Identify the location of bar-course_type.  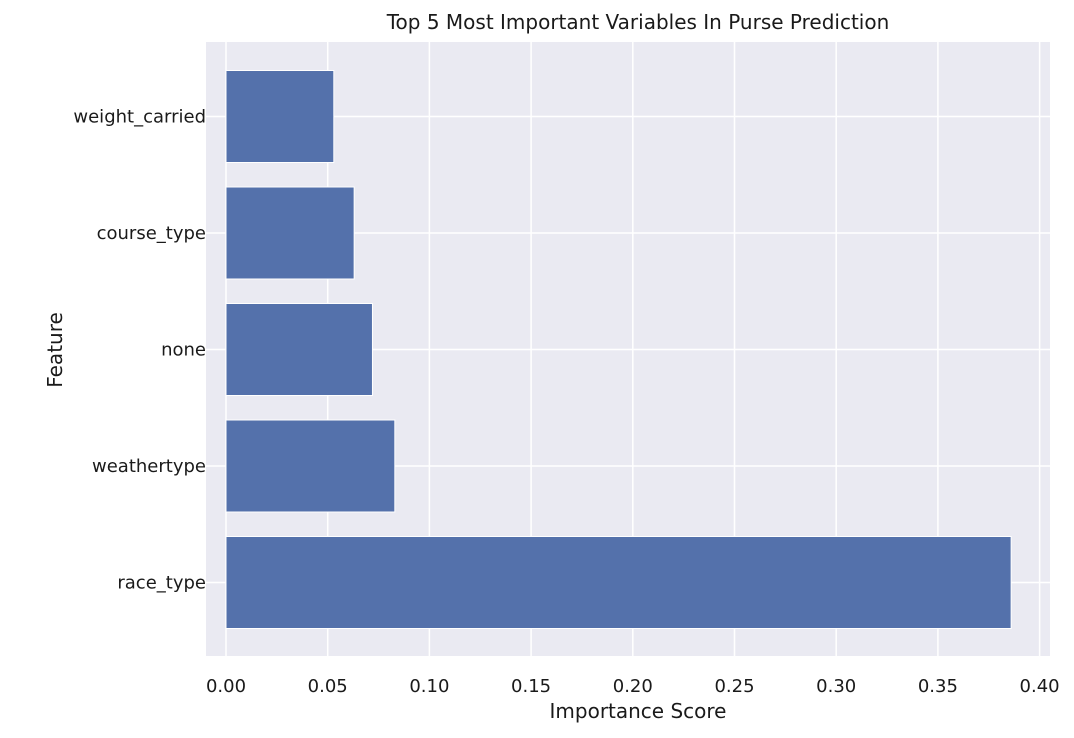
(290, 233).